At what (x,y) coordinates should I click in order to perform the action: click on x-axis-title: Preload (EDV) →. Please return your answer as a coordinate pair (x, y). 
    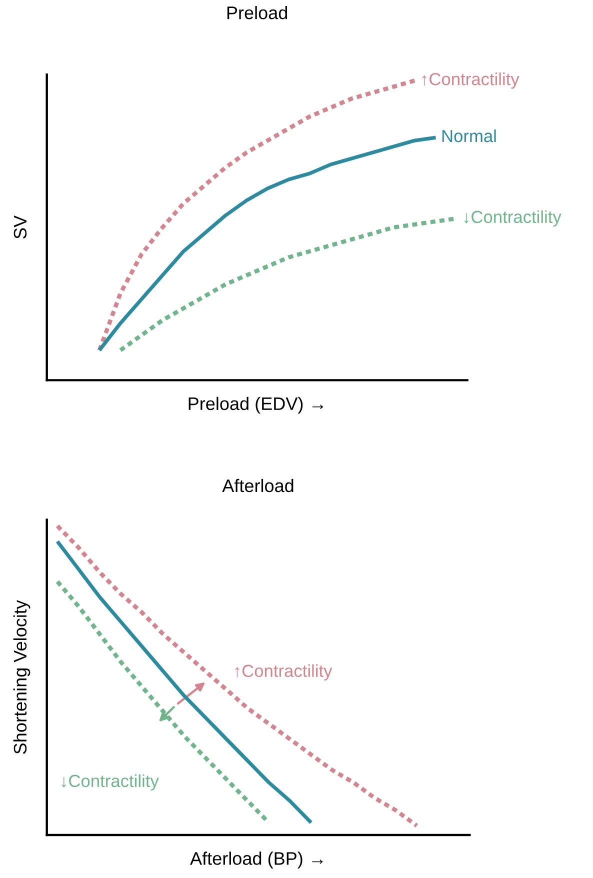
    Looking at the image, I should click on (256, 405).